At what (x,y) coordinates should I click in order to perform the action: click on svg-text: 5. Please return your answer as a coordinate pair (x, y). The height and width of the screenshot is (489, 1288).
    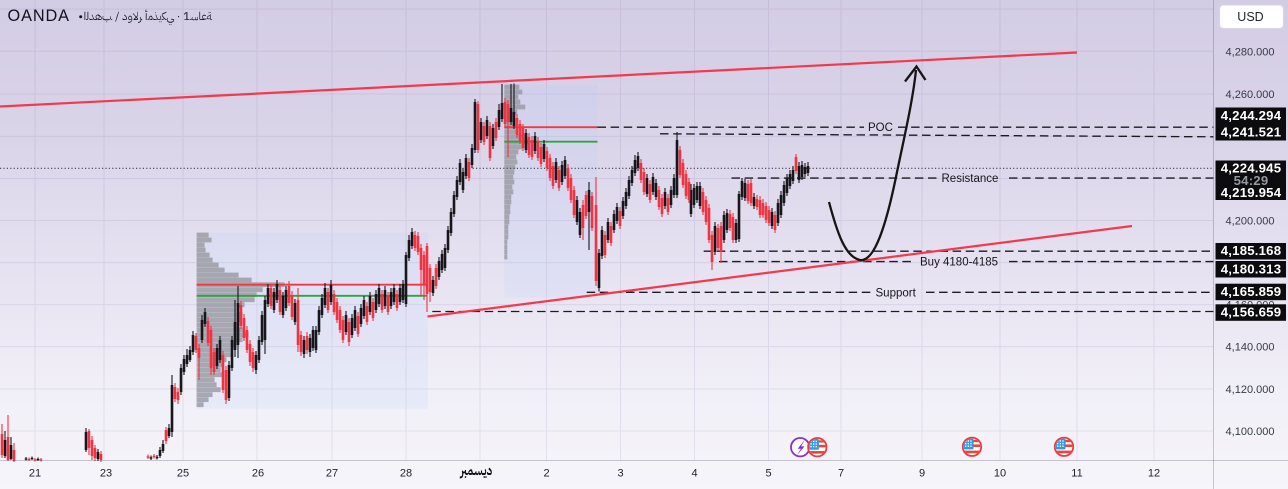
    Looking at the image, I should click on (768, 474).